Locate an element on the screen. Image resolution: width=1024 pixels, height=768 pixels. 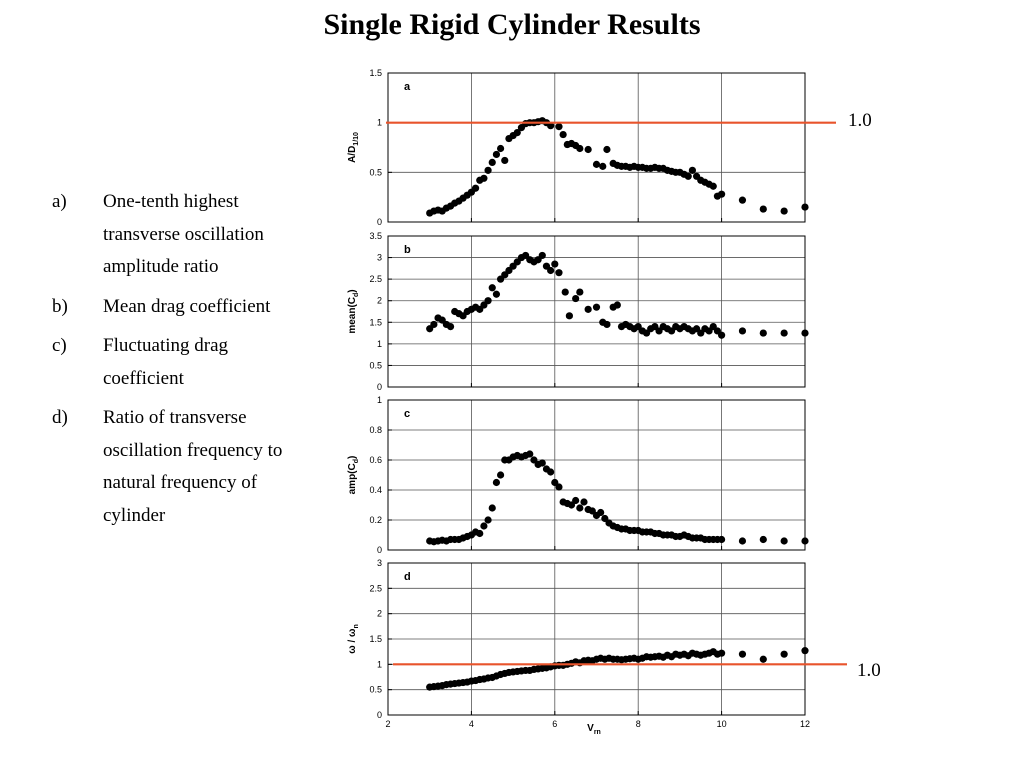
panel-d: 0 0.5 1 1.5 2 2.5 3 2 4 6 8 10 12 d ω / ωn Vrn 1.0 is located at coordinates (614, 647).